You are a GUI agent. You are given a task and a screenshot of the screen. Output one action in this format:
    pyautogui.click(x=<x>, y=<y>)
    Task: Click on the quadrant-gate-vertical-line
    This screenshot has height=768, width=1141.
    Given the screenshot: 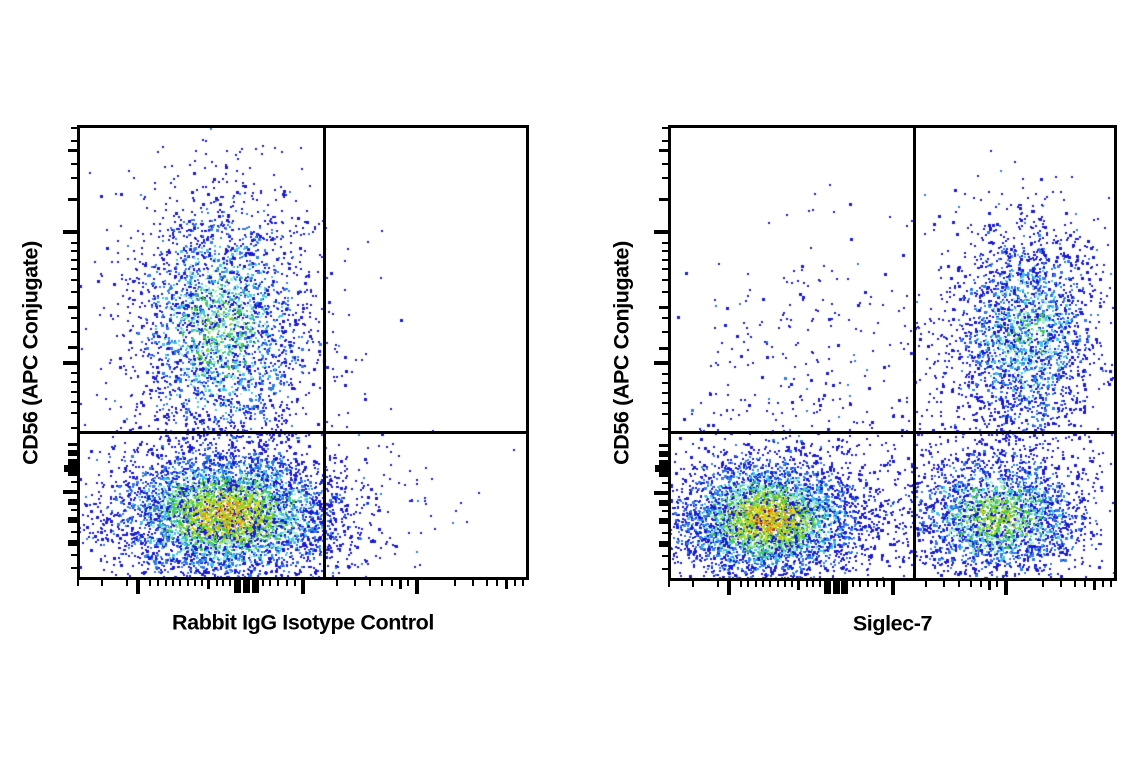 What is the action you would take?
    pyautogui.click(x=325, y=352)
    